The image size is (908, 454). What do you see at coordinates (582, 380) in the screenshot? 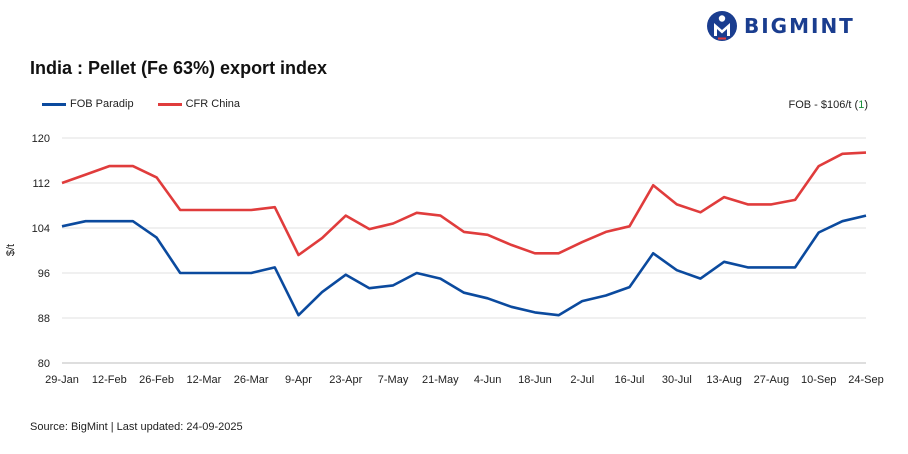
I see `x-tick-label: 2-Jul` at bounding box center [582, 380].